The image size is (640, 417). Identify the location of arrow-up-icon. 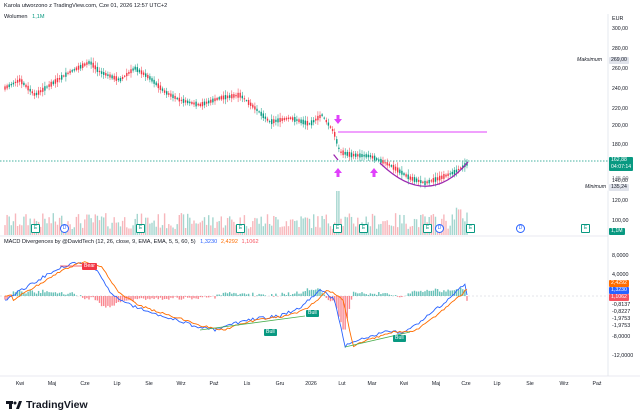
(338, 172).